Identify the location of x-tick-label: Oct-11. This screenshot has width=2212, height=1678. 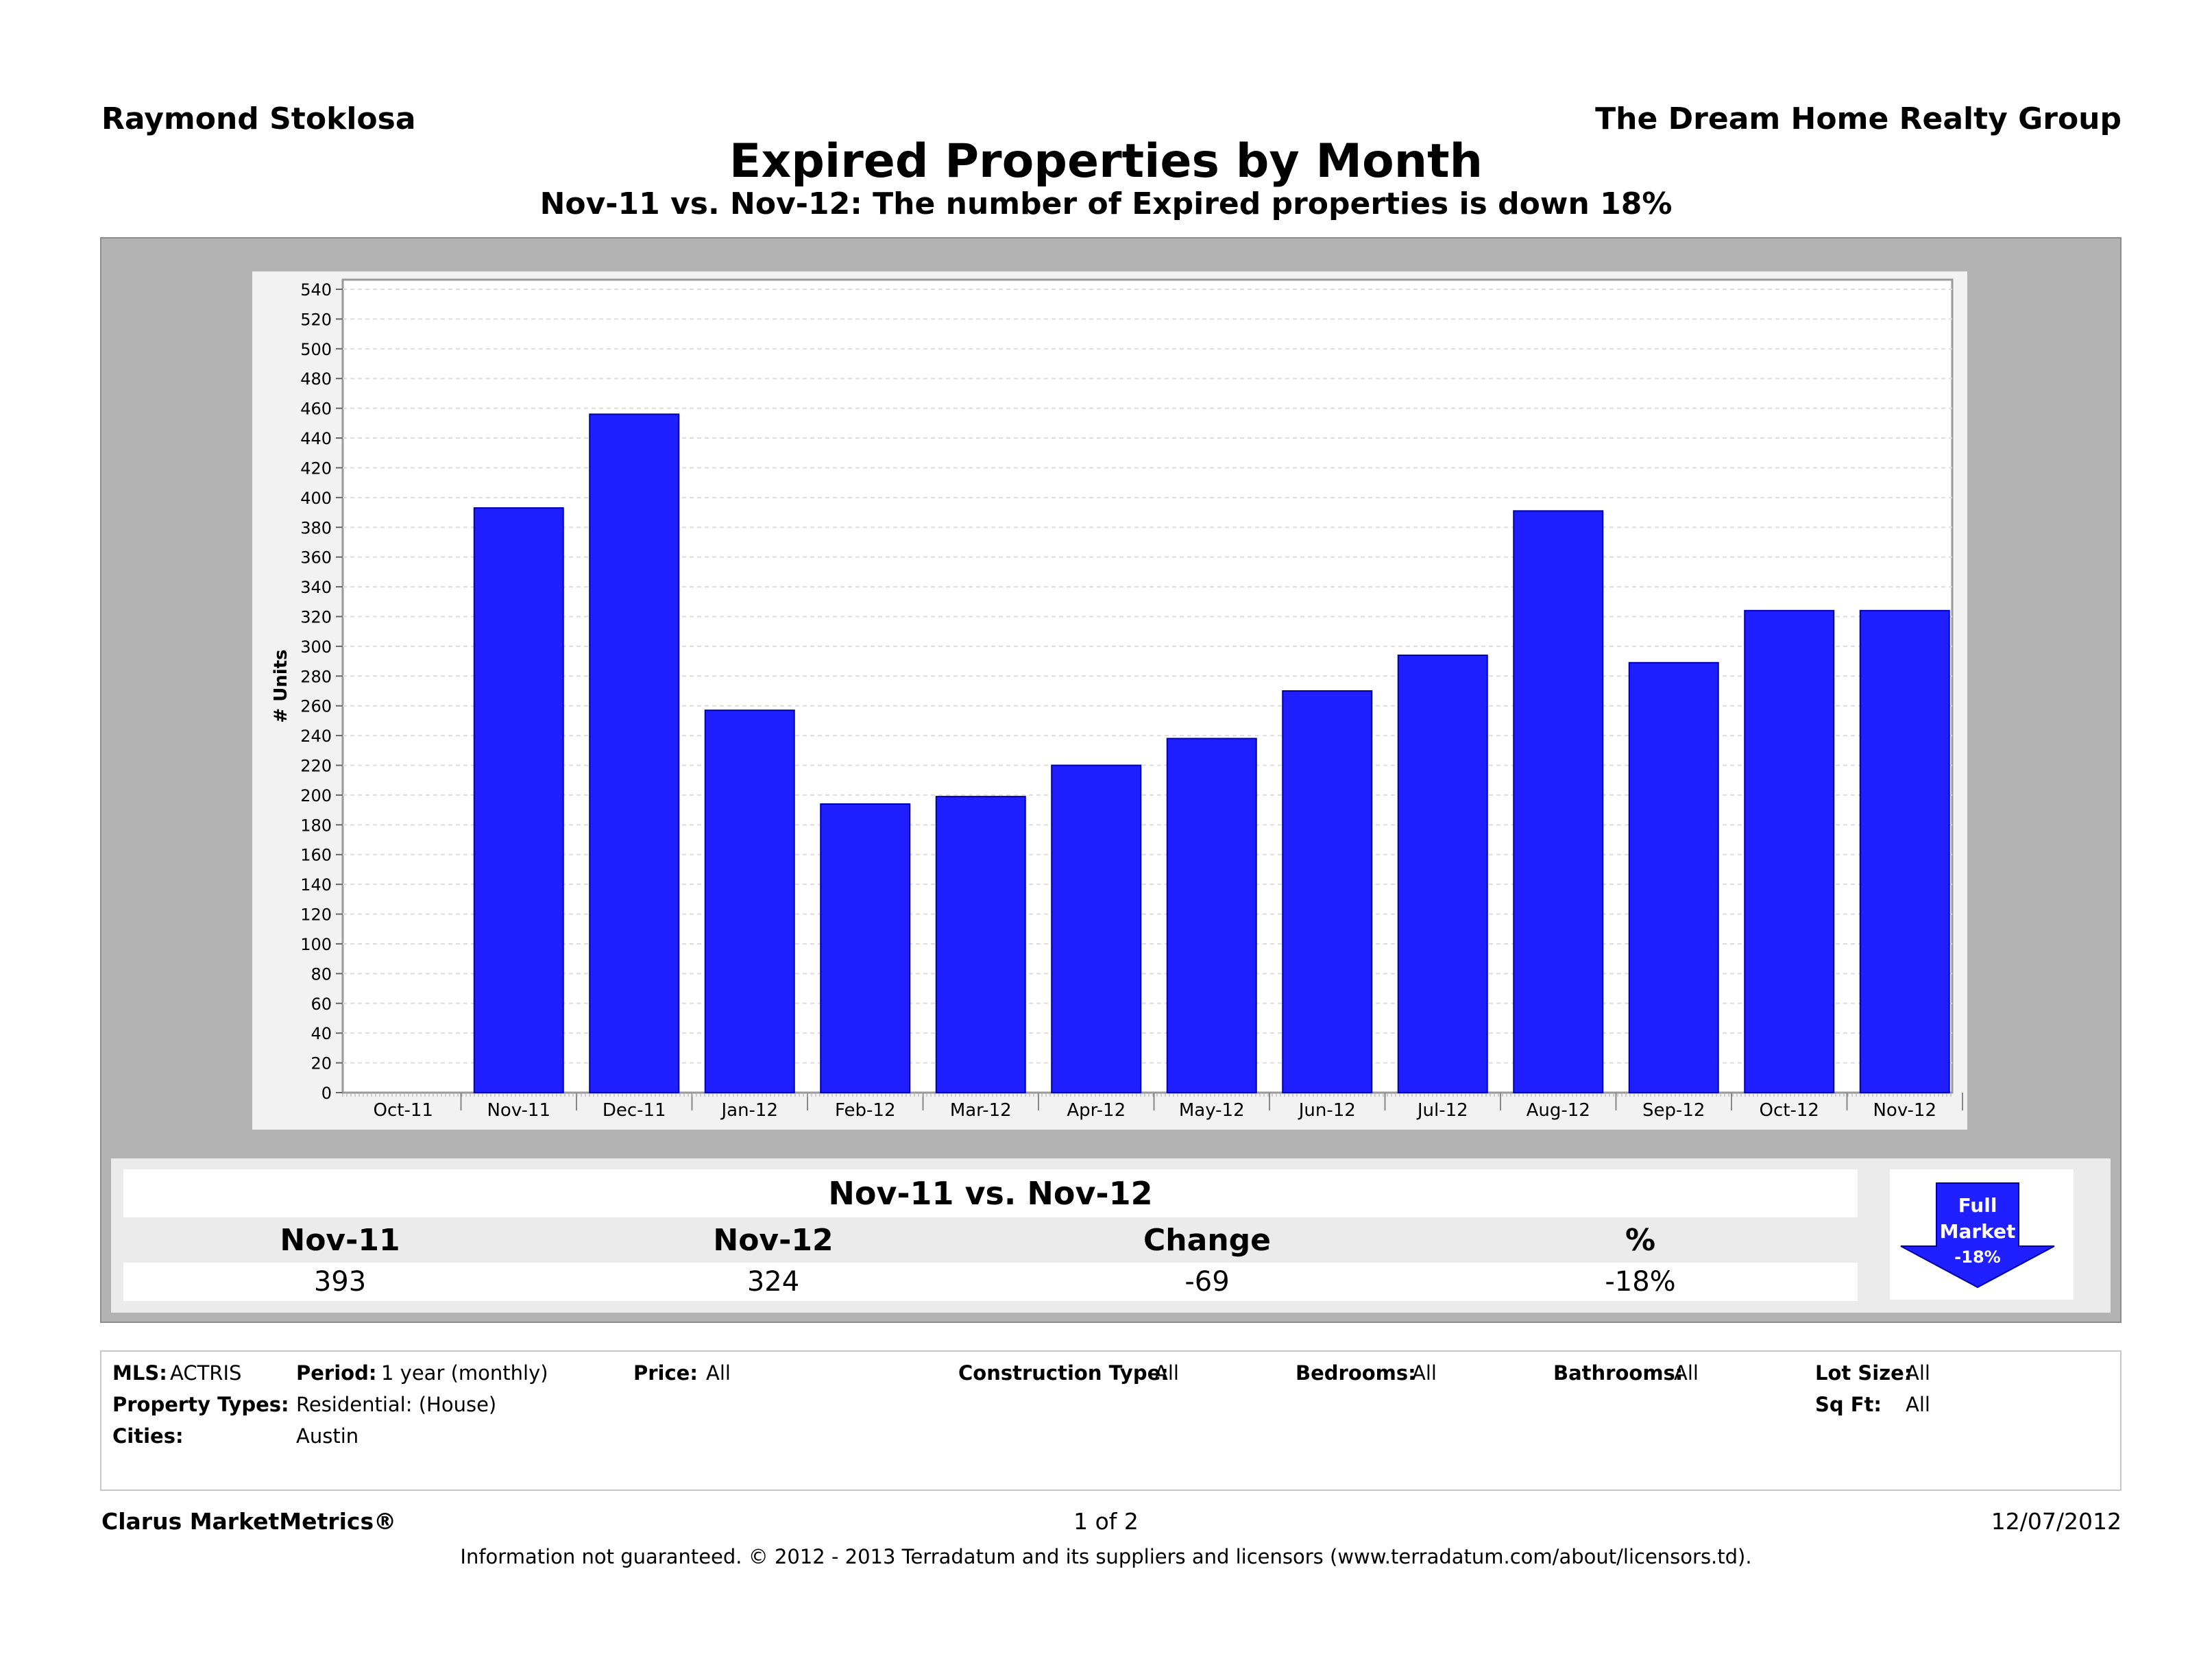
(403, 1110).